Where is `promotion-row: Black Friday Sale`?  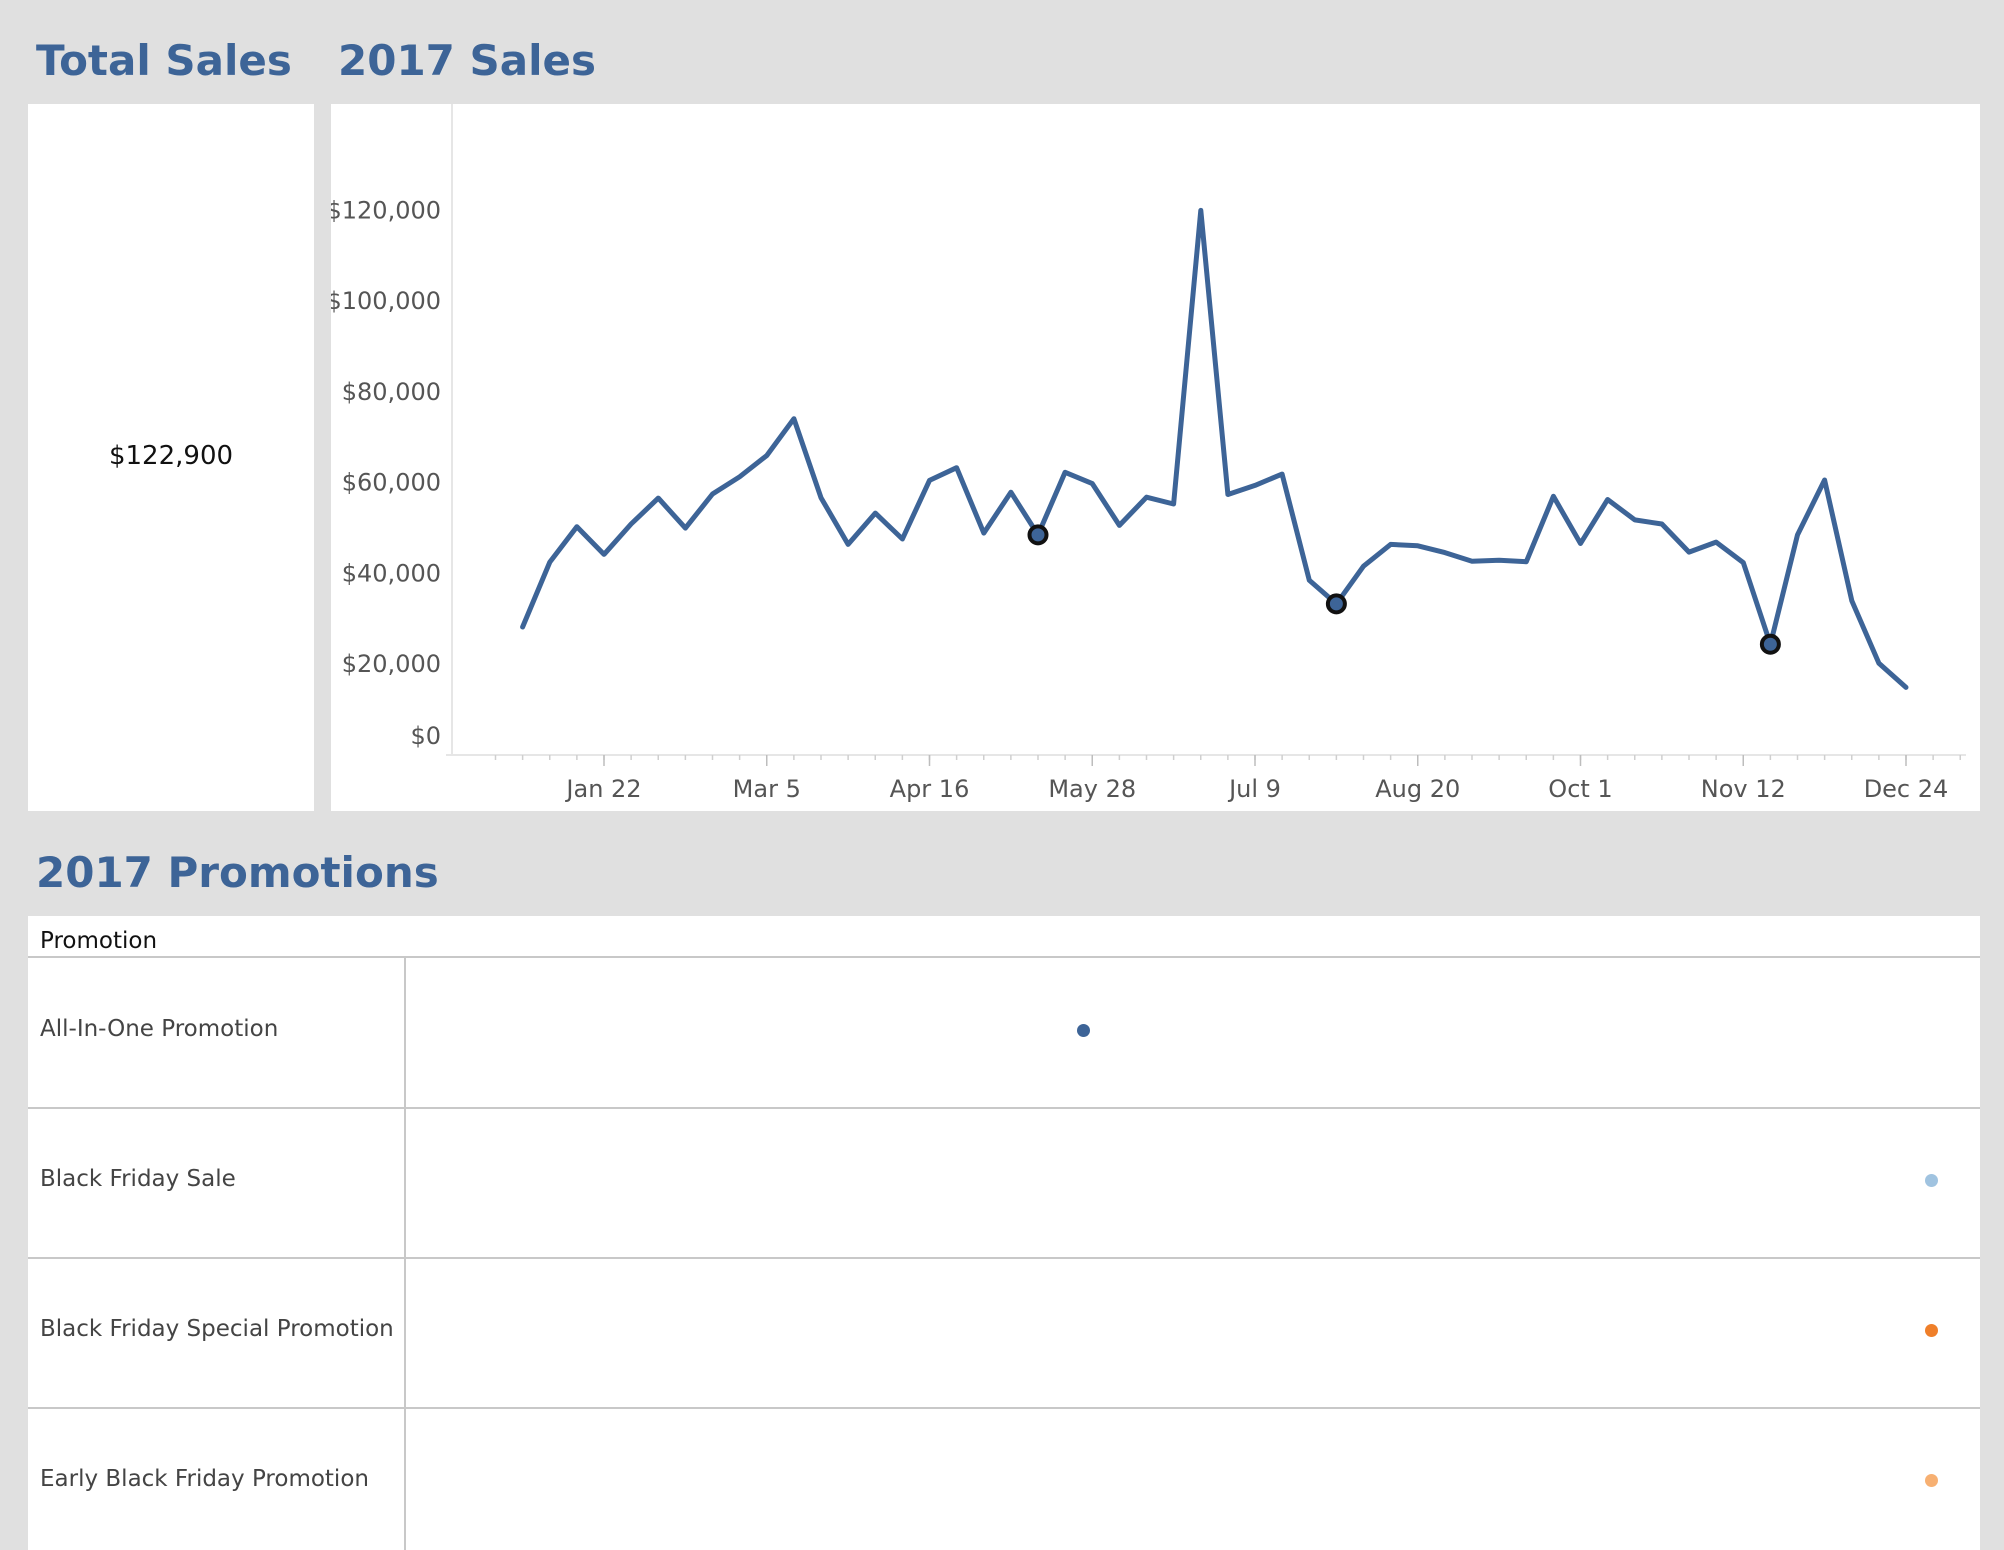
promotion-row: Black Friday Sale is located at coordinates (1004, 1183).